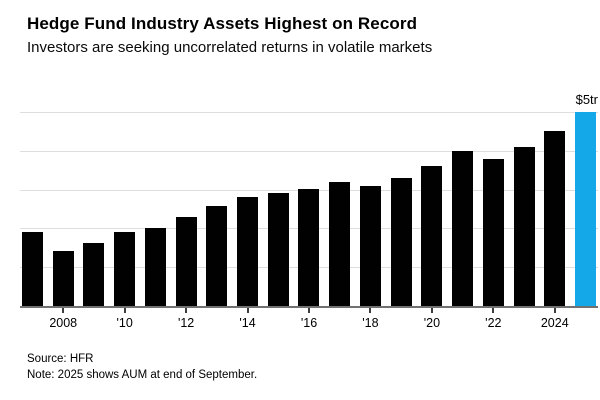  I want to click on x-tick-label-2014: '14, so click(247, 323).